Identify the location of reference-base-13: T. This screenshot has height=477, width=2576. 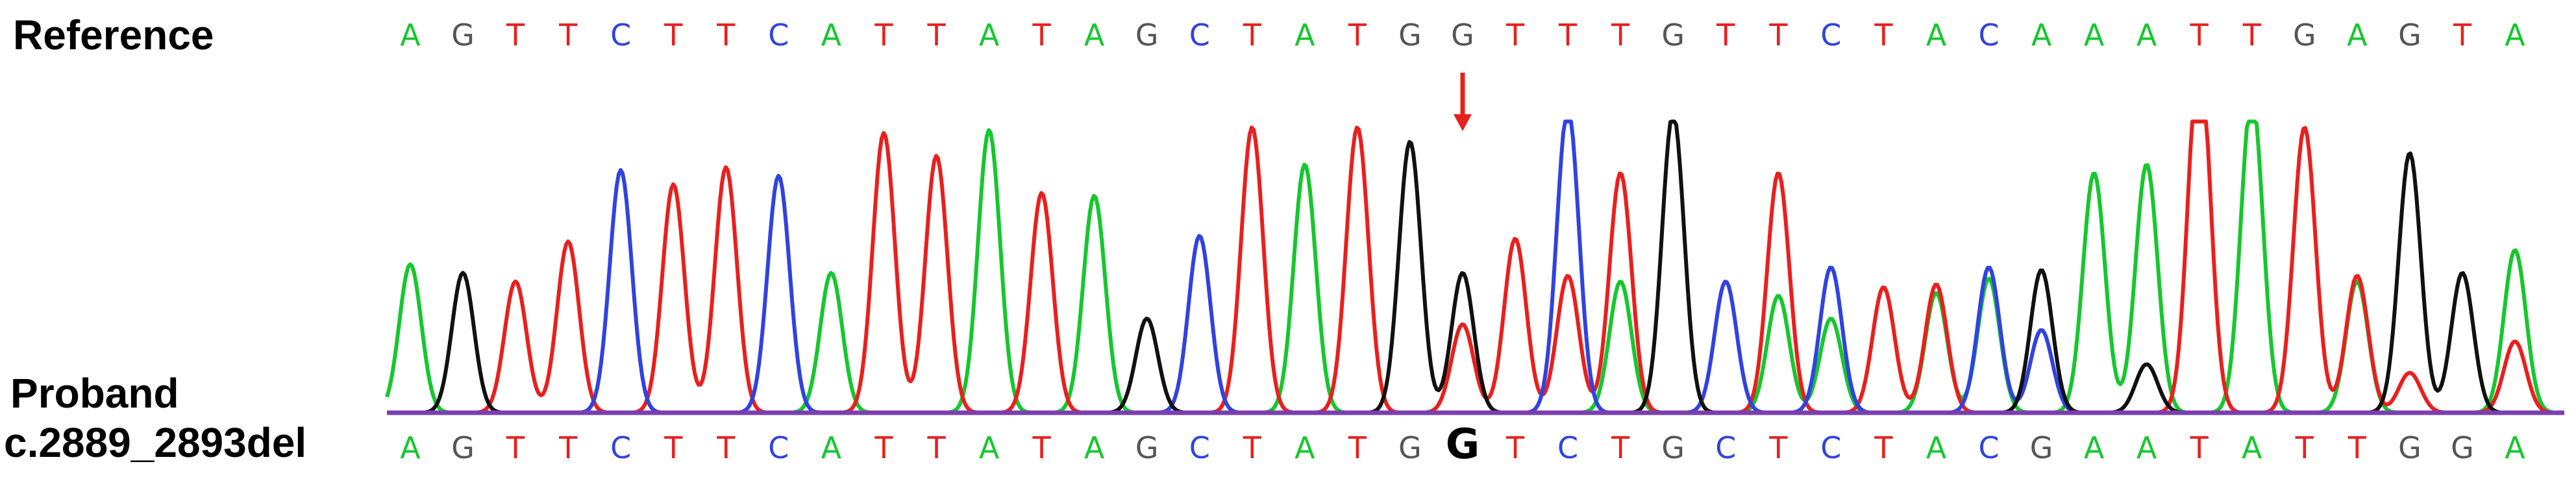
(1042, 36).